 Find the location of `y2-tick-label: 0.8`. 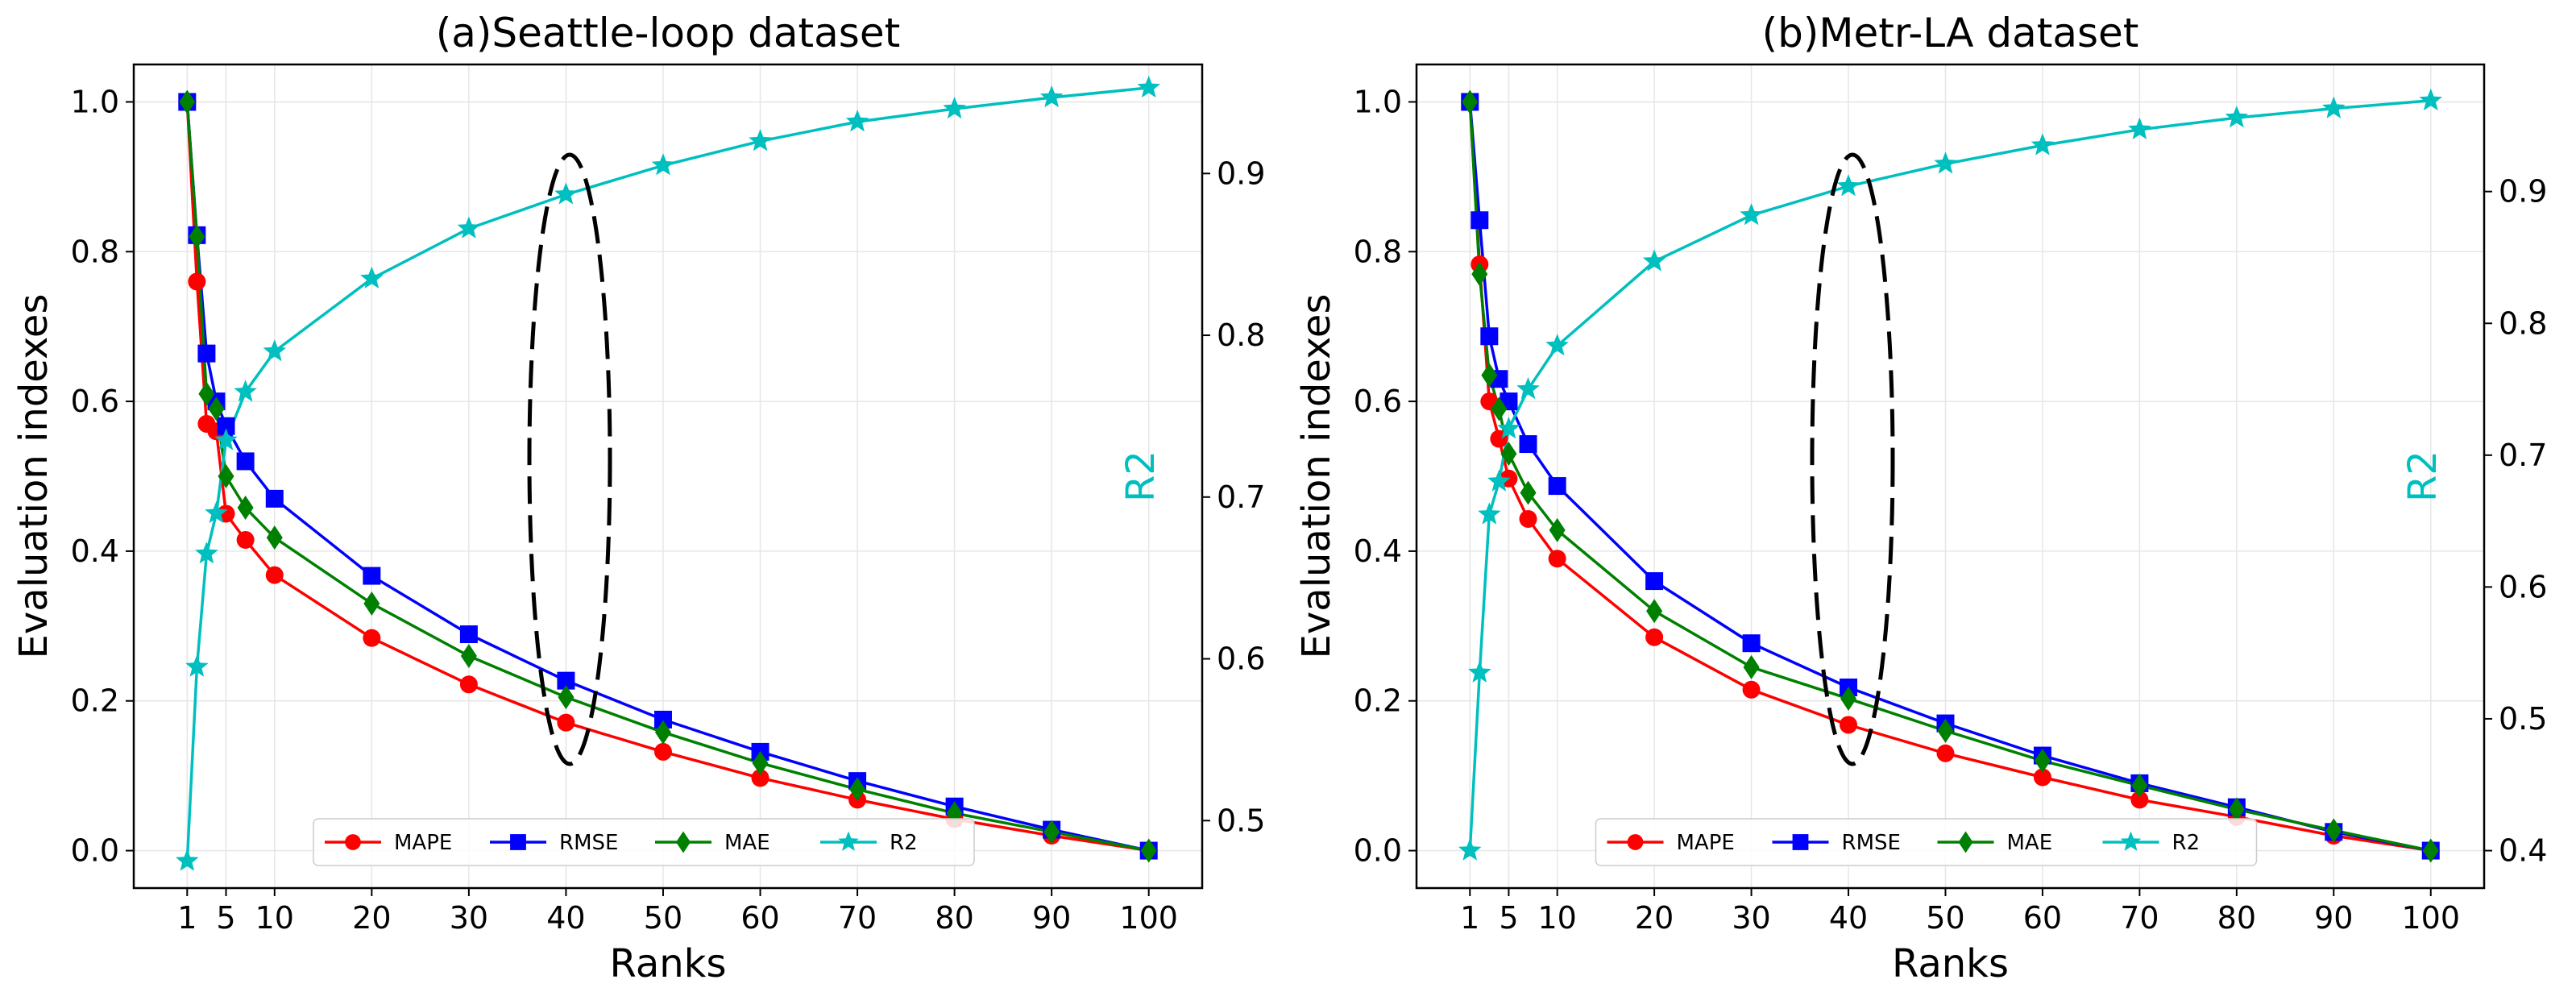

y2-tick-label: 0.8 is located at coordinates (1241, 335).